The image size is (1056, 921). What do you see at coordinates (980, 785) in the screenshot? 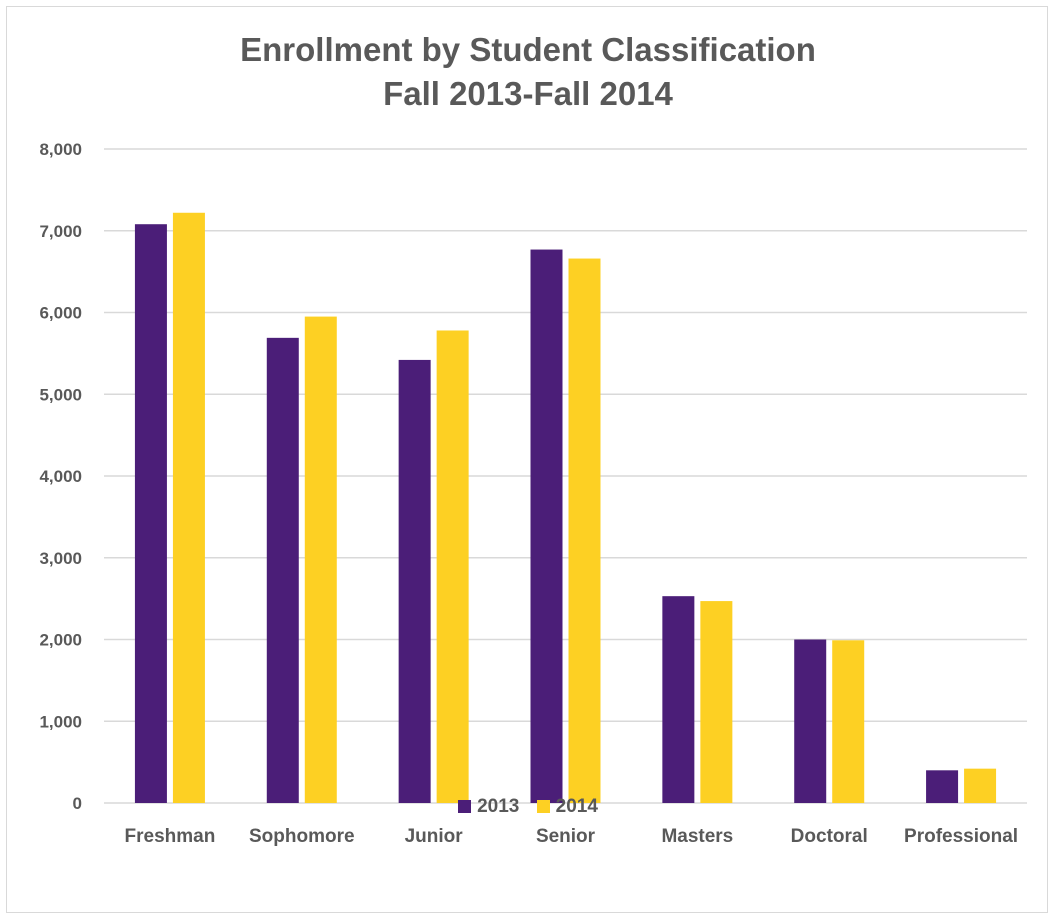
I see `bar-2014-professional` at bounding box center [980, 785].